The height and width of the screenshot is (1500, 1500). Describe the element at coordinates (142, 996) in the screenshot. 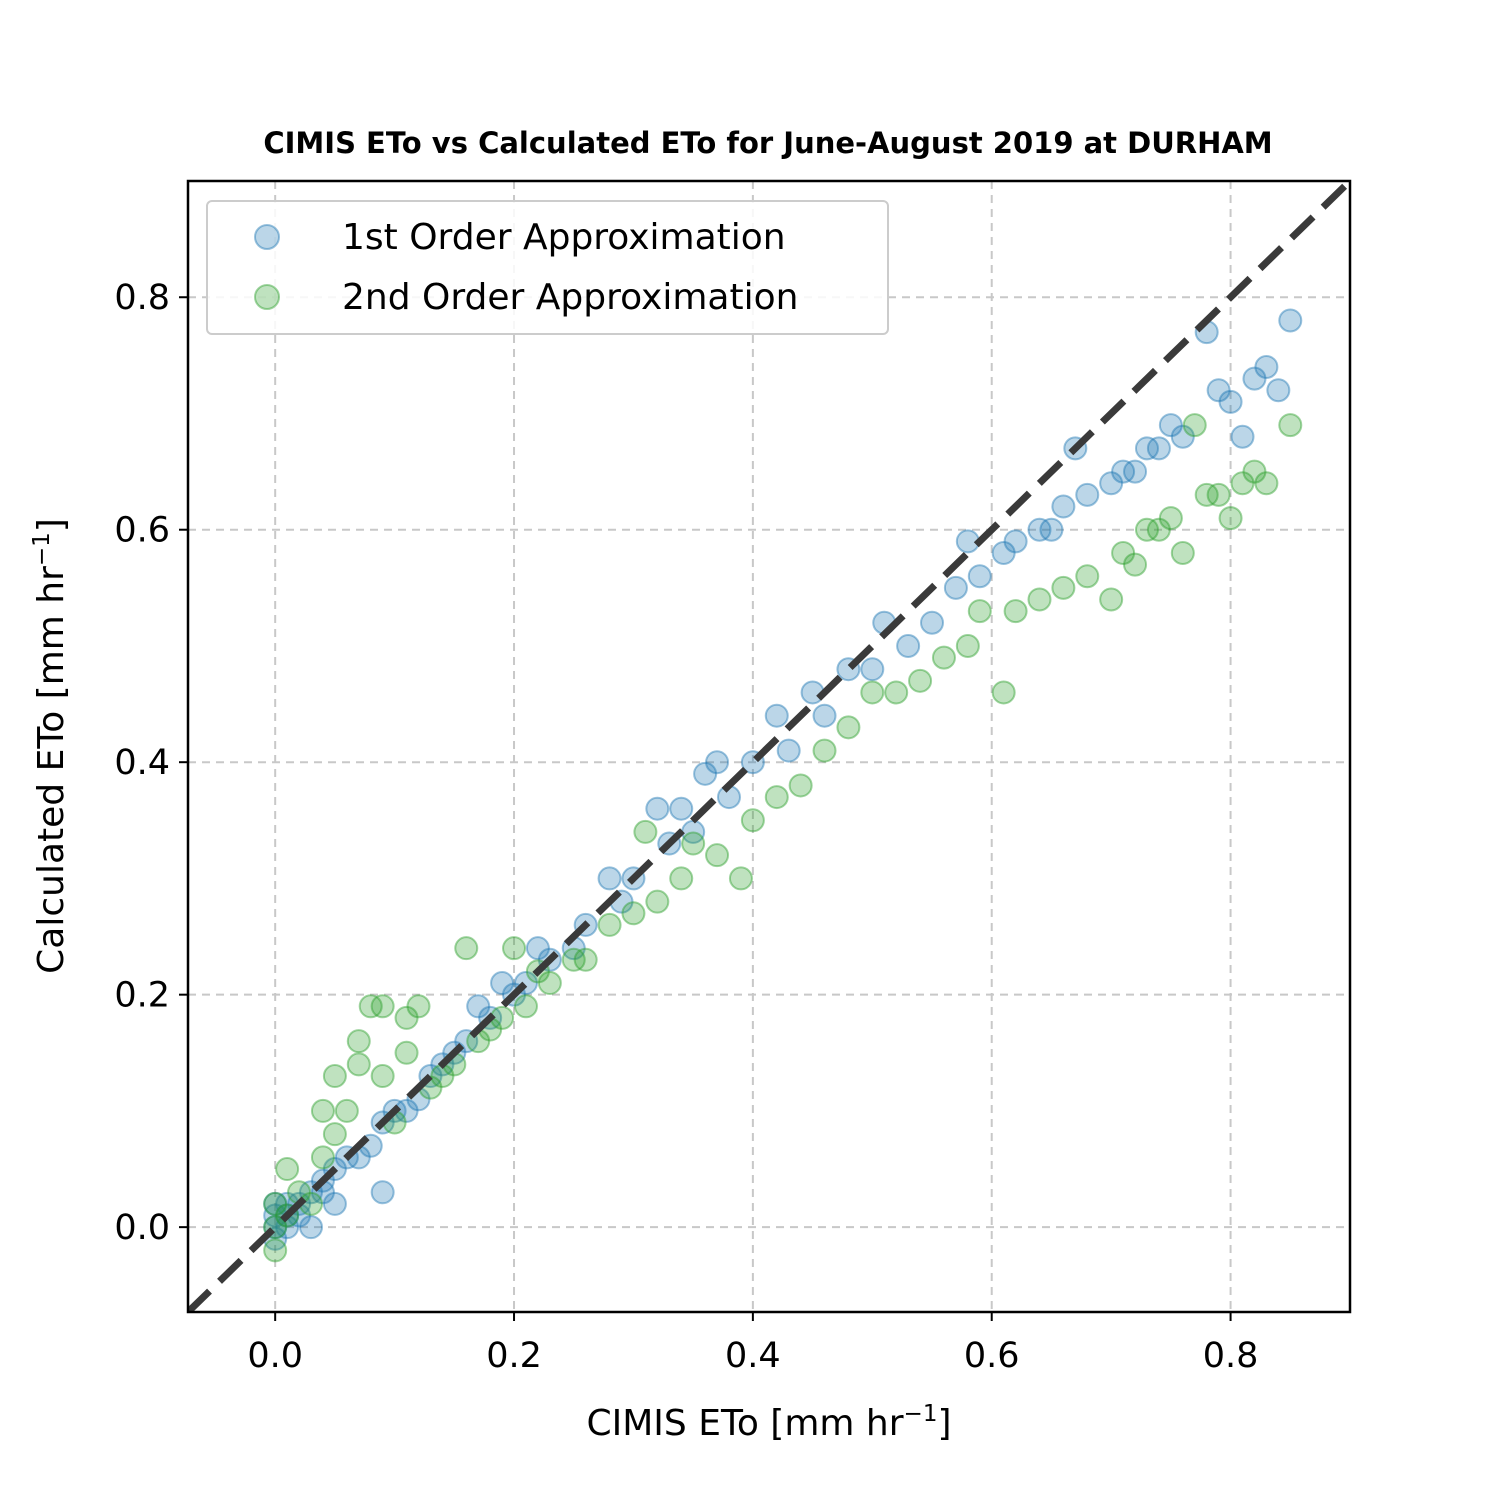

I see `y-tick-label: 0.2` at that location.